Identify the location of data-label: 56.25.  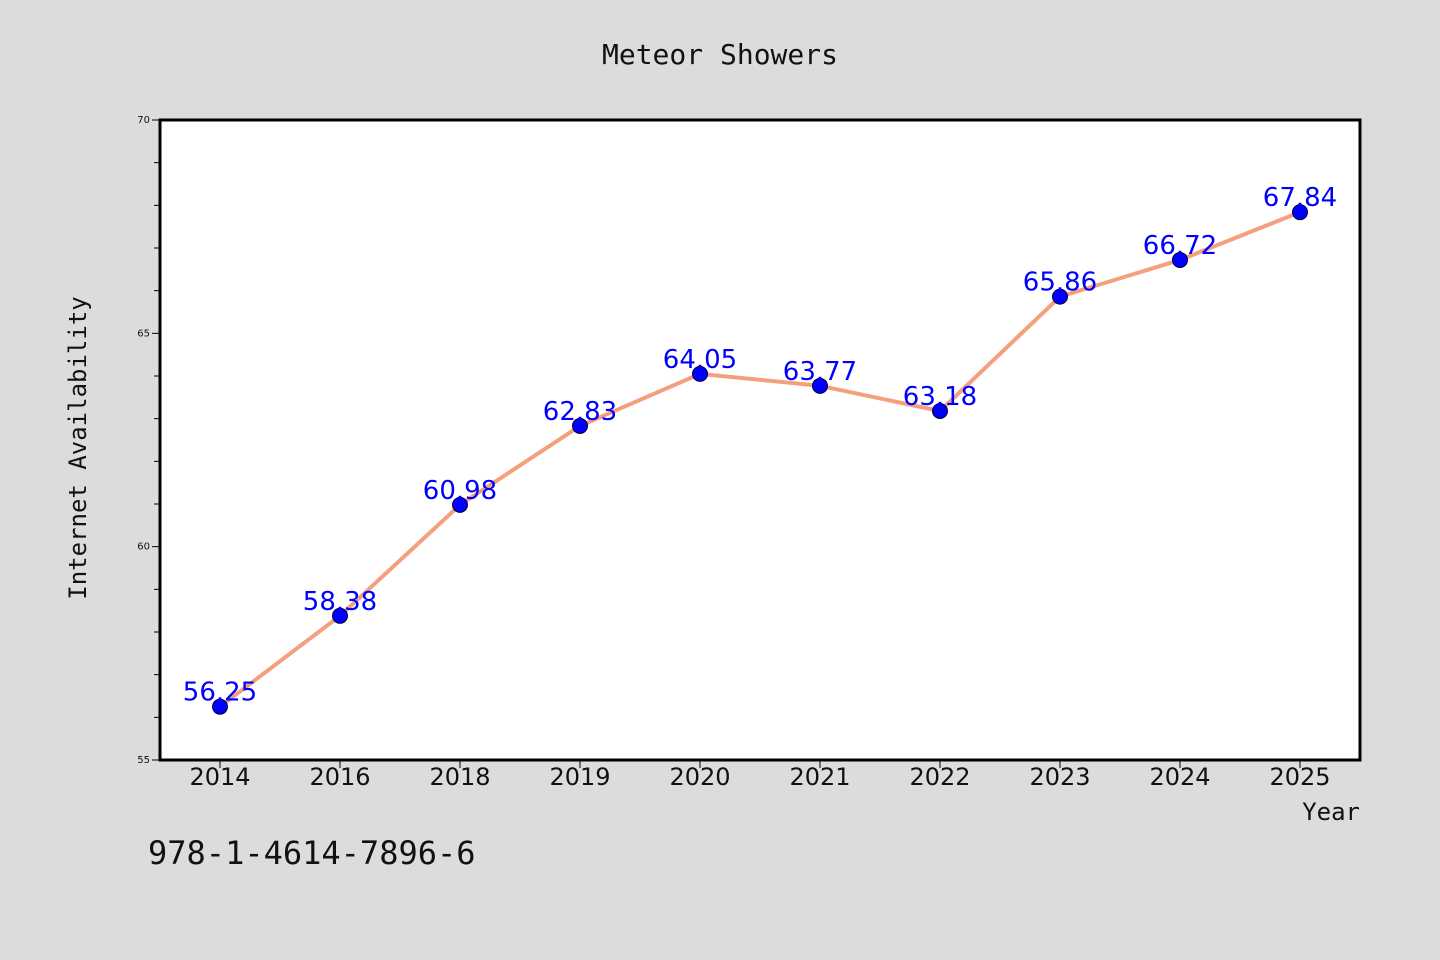
(220, 693).